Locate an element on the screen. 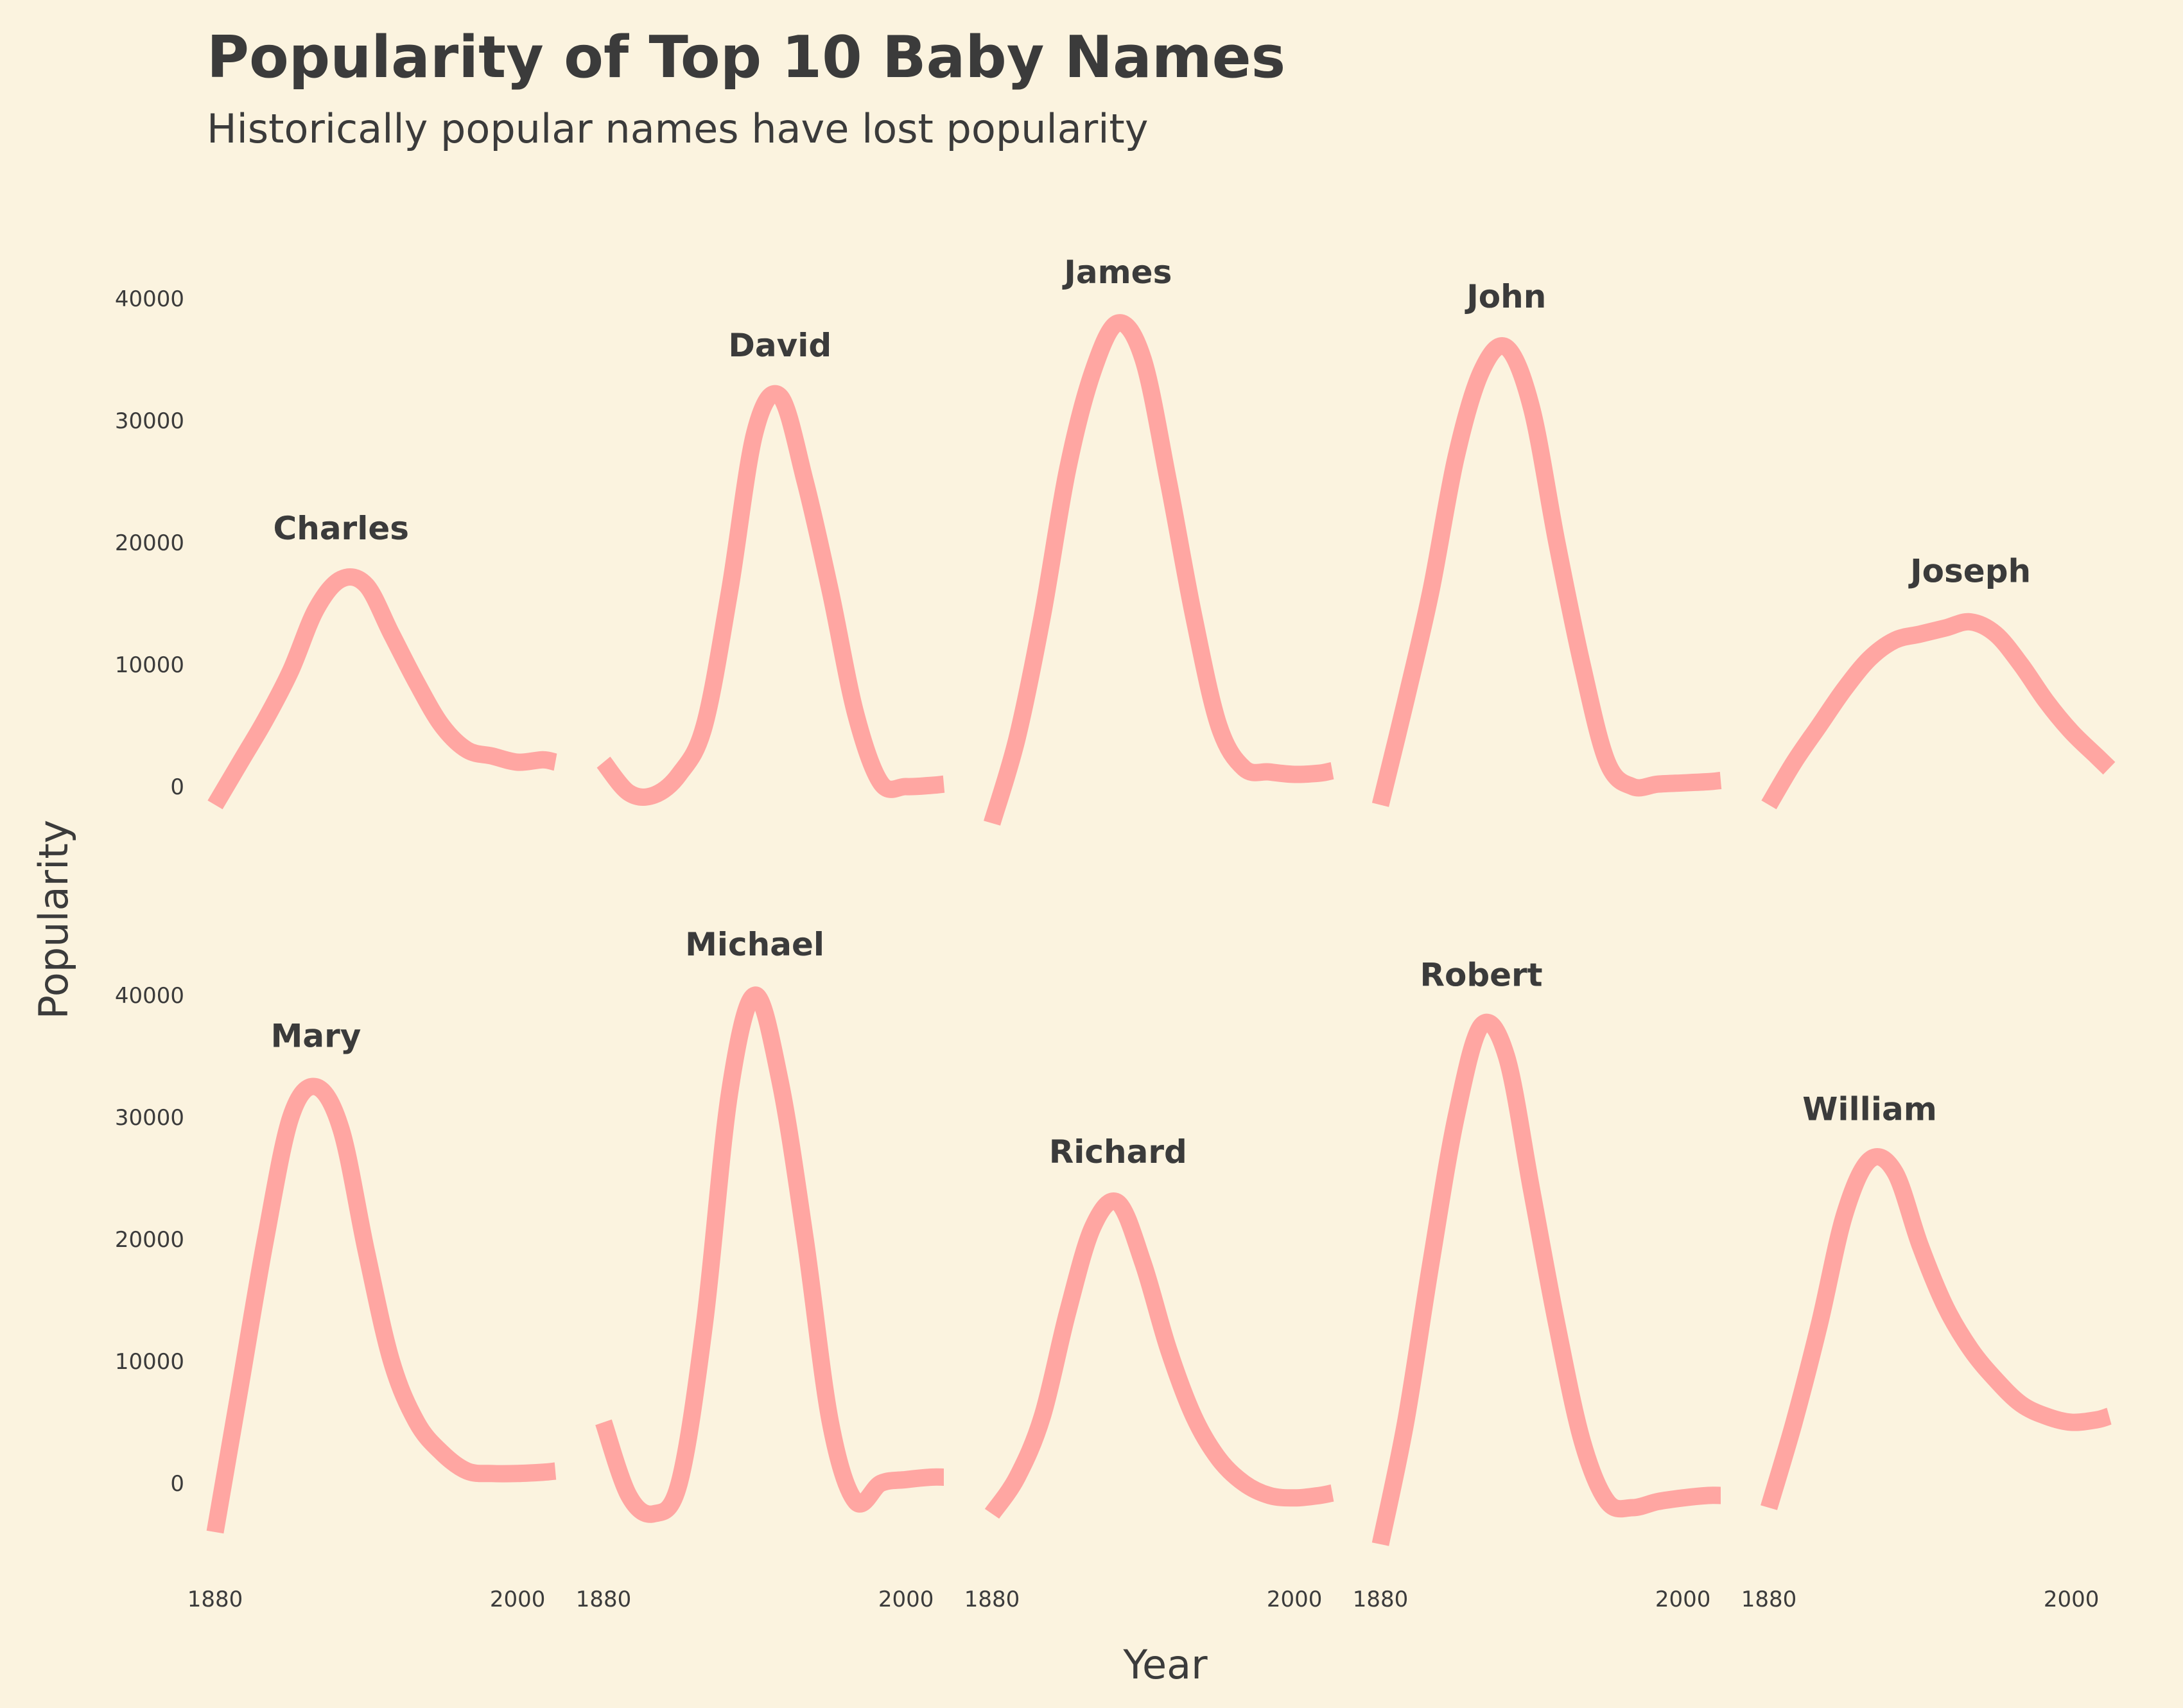  panel-label-david: David is located at coordinates (779, 345).